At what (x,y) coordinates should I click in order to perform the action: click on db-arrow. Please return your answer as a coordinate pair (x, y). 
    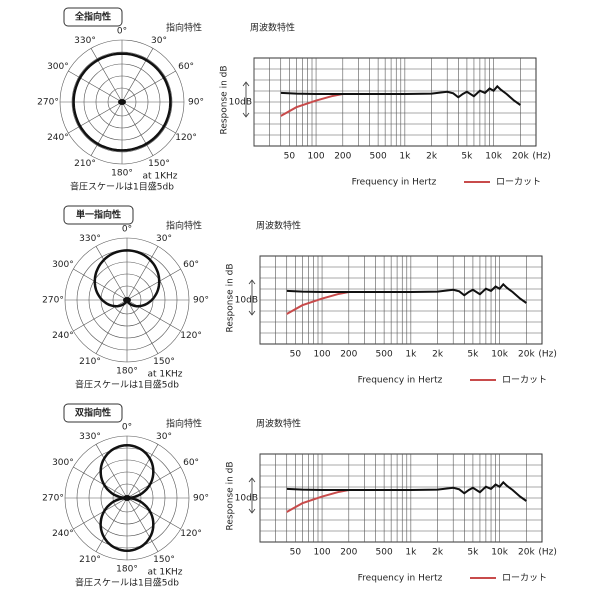
    Looking at the image, I should click on (246, 99).